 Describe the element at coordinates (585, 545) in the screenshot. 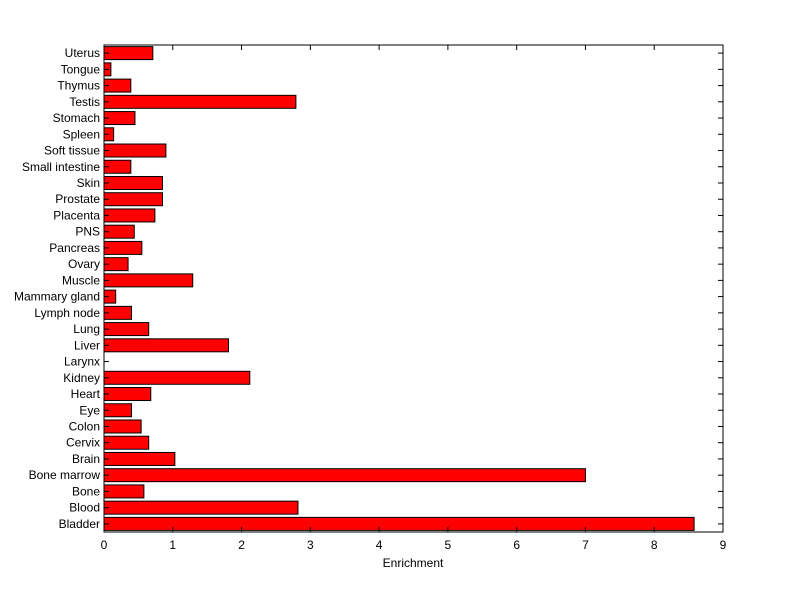

I see `x-tick-label: 7` at that location.